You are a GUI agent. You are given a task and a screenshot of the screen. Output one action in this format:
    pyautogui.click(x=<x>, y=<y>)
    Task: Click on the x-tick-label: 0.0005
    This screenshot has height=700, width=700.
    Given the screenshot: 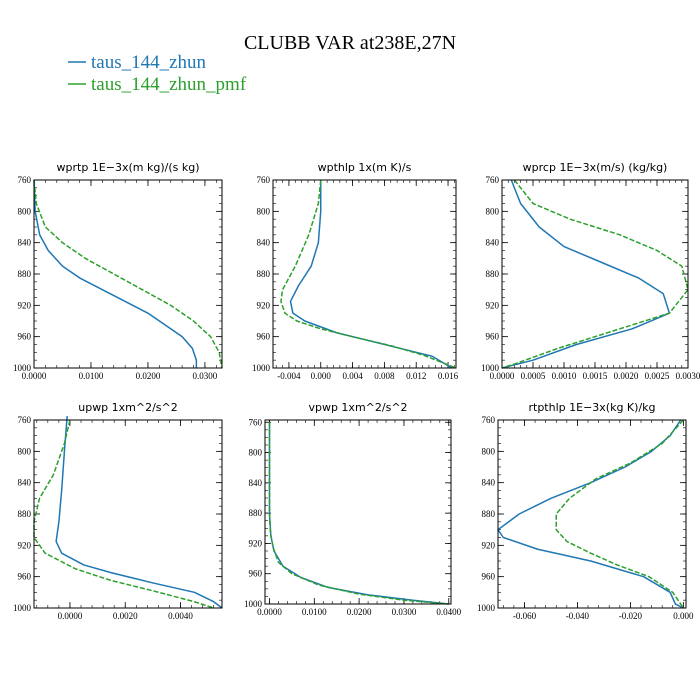 What is the action you would take?
    pyautogui.click(x=533, y=376)
    